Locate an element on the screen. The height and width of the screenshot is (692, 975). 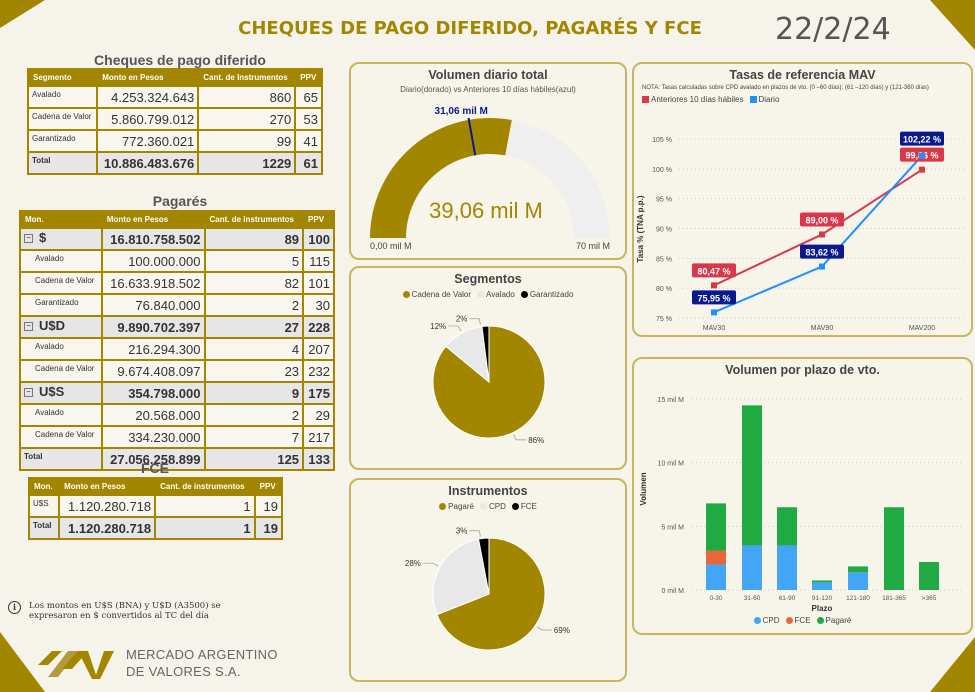
table-row: Avalado 4.253.324.643 860 65 is located at coordinates (175, 97).